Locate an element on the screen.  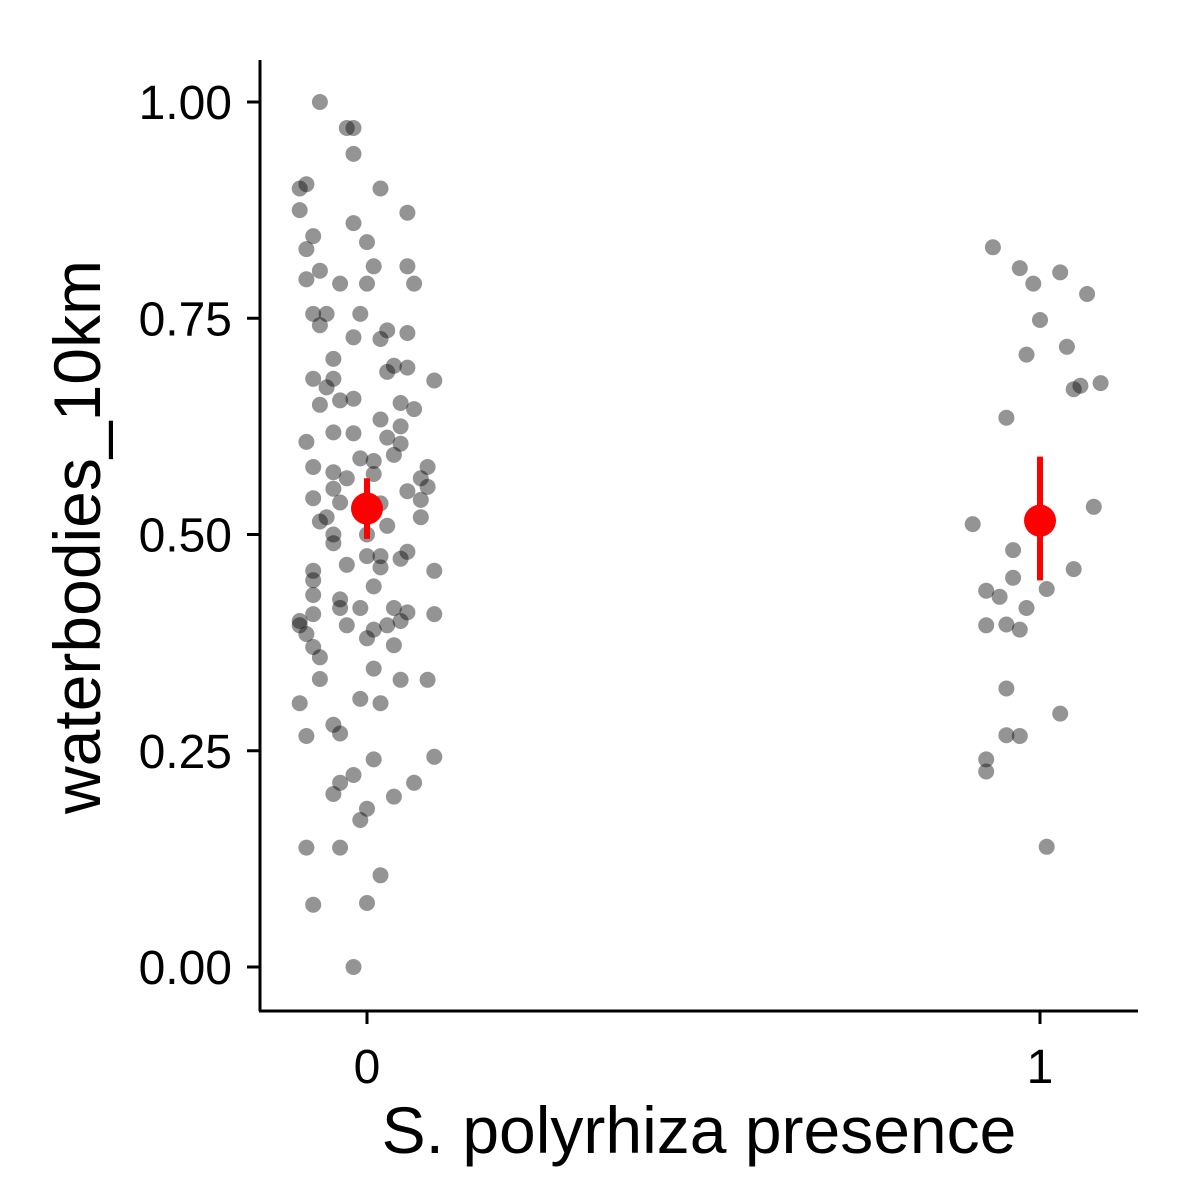
y-tick-label: 1.00 is located at coordinates (185, 103).